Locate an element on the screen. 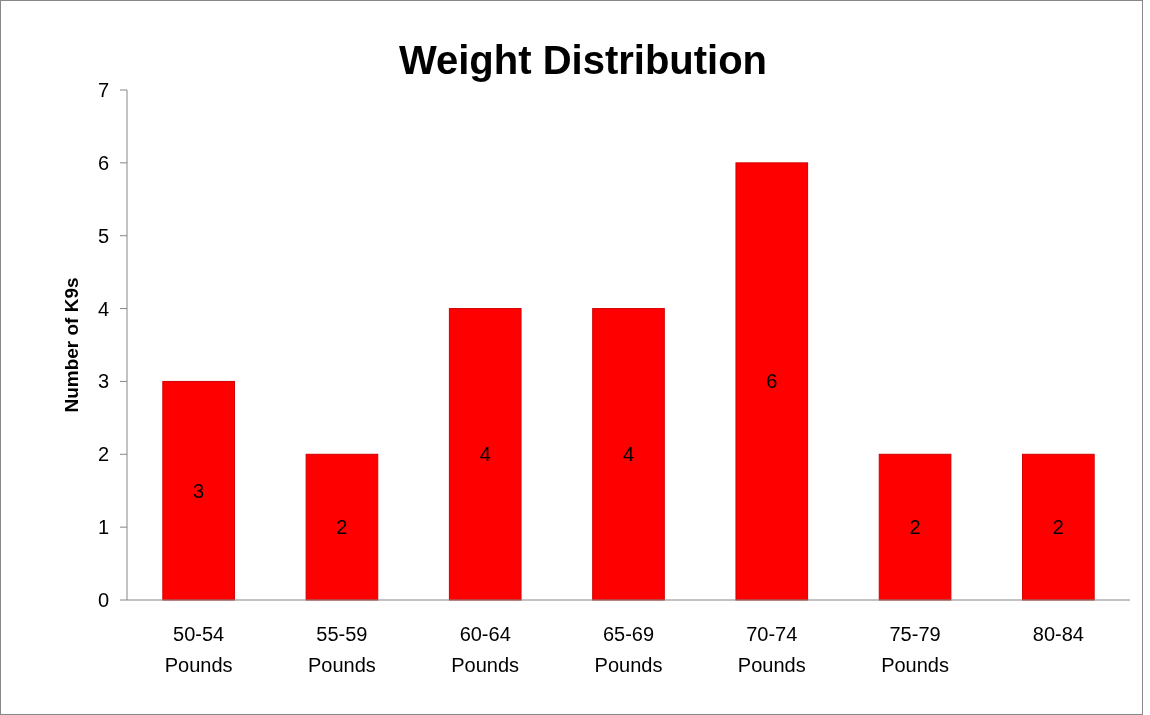 Image resolution: width=1150 pixels, height=715 pixels. data-label: 6 is located at coordinates (772, 381).